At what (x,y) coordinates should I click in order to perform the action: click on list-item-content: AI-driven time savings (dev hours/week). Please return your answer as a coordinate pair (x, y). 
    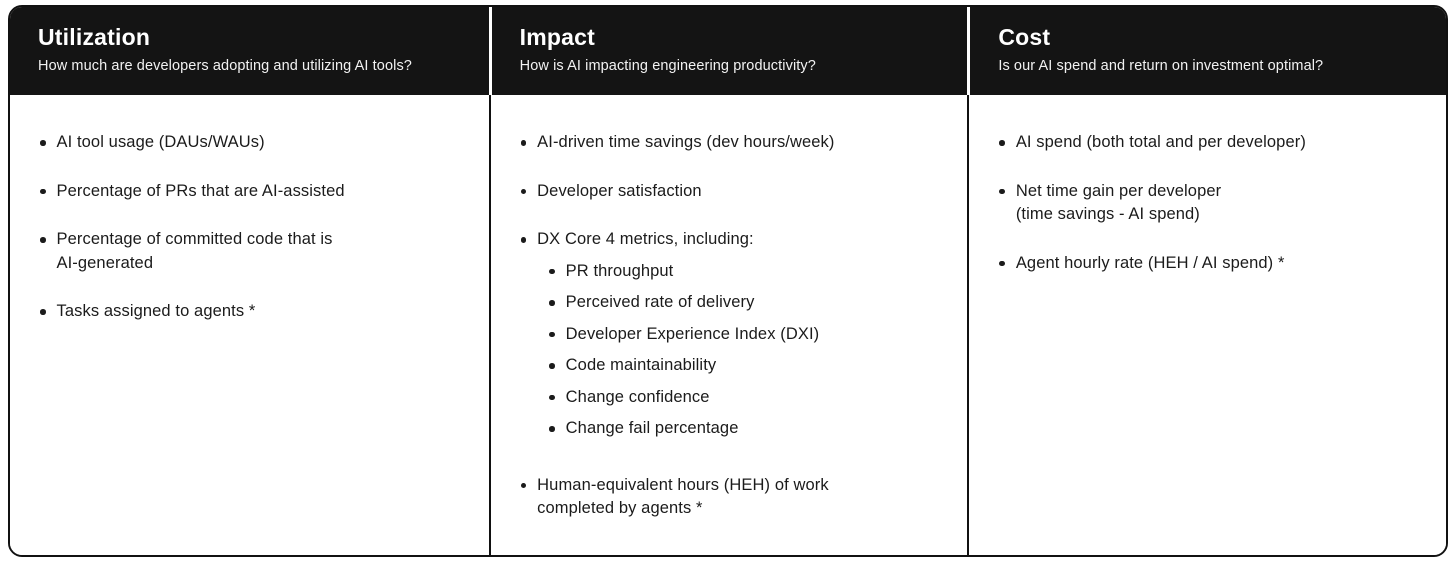
    Looking at the image, I should click on (685, 143).